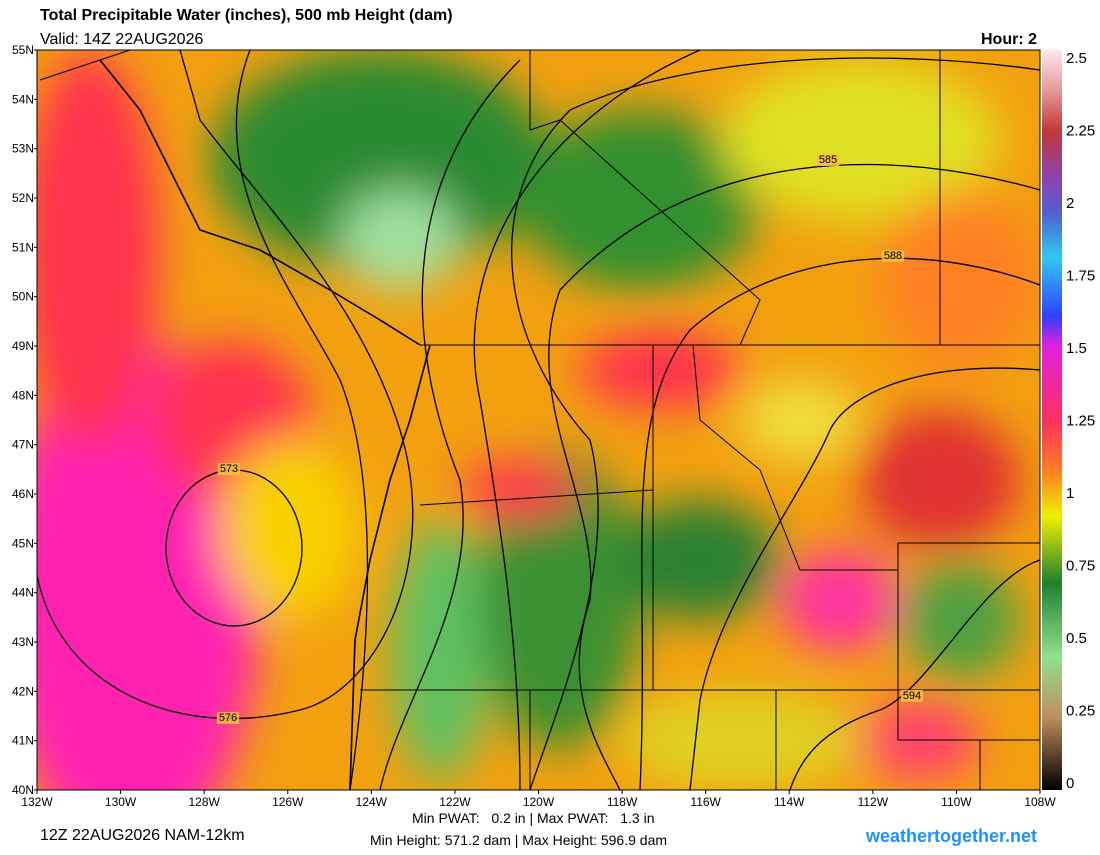 Image resolution: width=1100 pixels, height=855 pixels. I want to click on latitude-label: 42N, so click(23, 691).